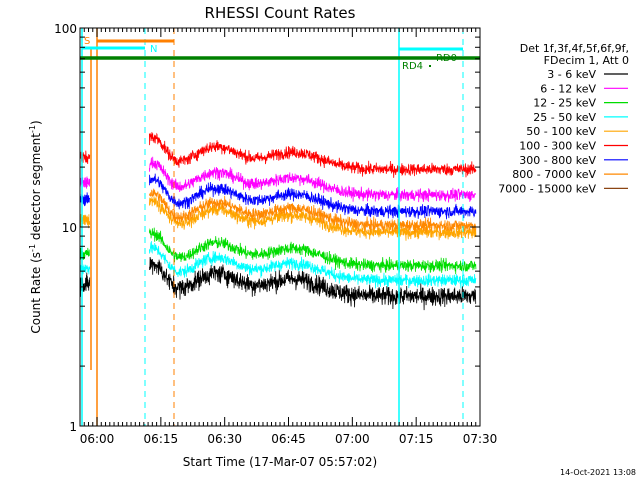 The image size is (640, 480). What do you see at coordinates (574, 48) in the screenshot?
I see `legend-header-line-1: Det 1f,3f,4f,5f,6f,9f,` at bounding box center [574, 48].